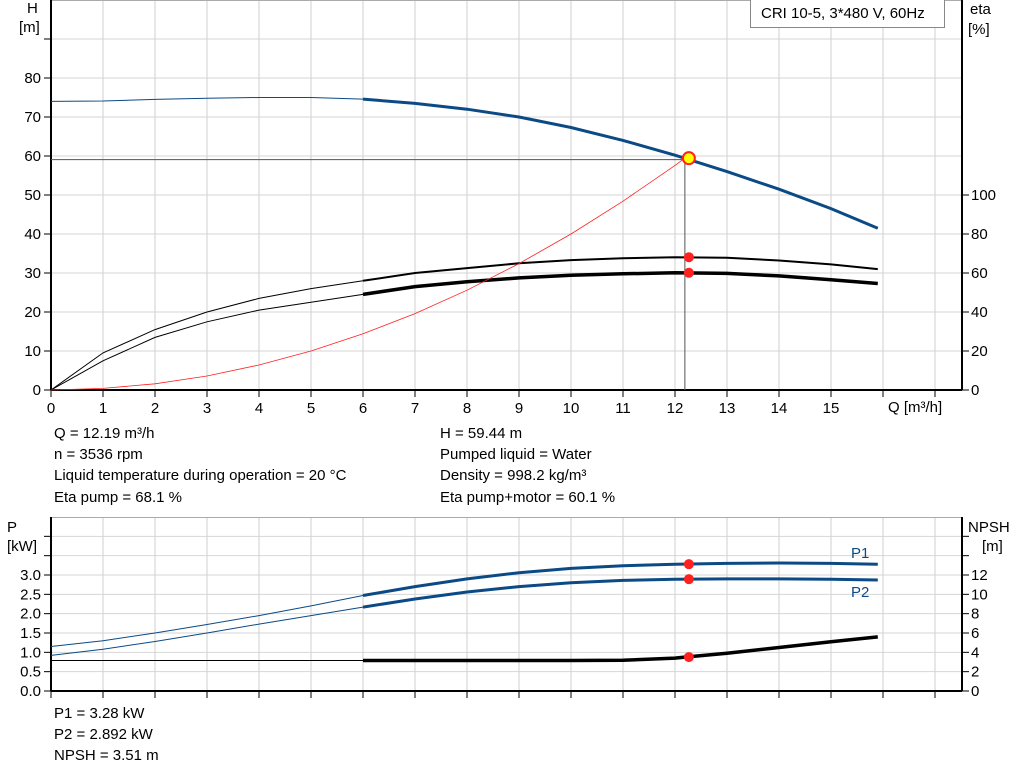 The width and height of the screenshot is (1024, 781). Describe the element at coordinates (30, 614) in the screenshot. I see `y-tick-label-left: 2.0` at that location.